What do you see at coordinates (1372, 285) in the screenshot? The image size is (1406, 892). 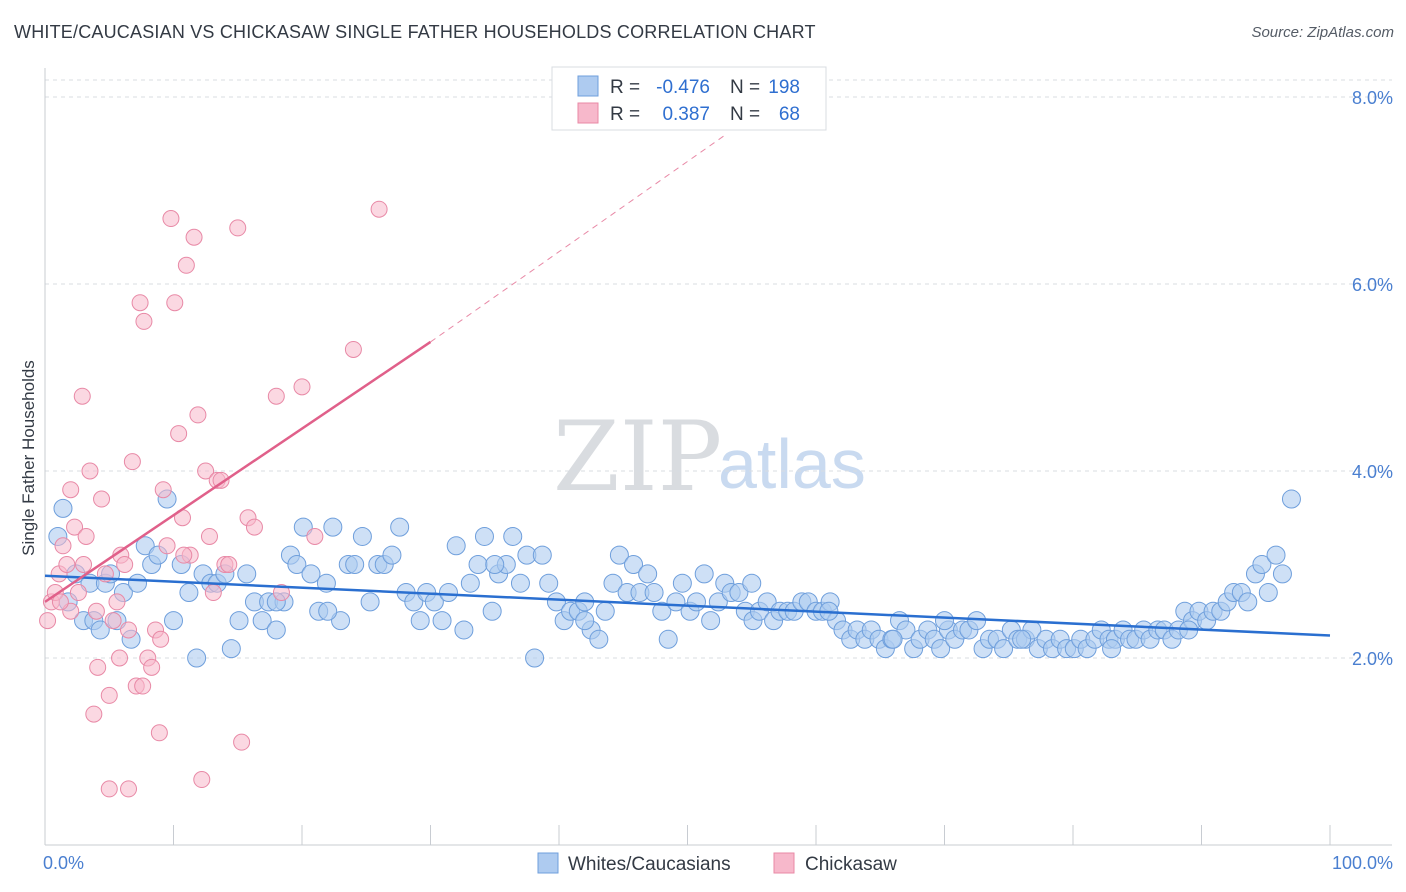 I see `y-tick-label-2: 6.0%` at bounding box center [1372, 285].